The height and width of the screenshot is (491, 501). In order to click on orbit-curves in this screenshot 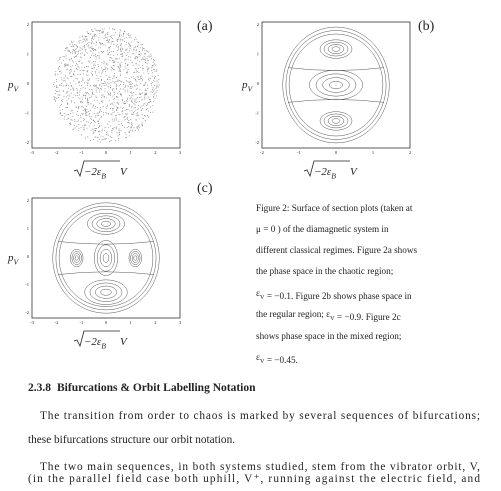, I will do `click(336, 85)`.